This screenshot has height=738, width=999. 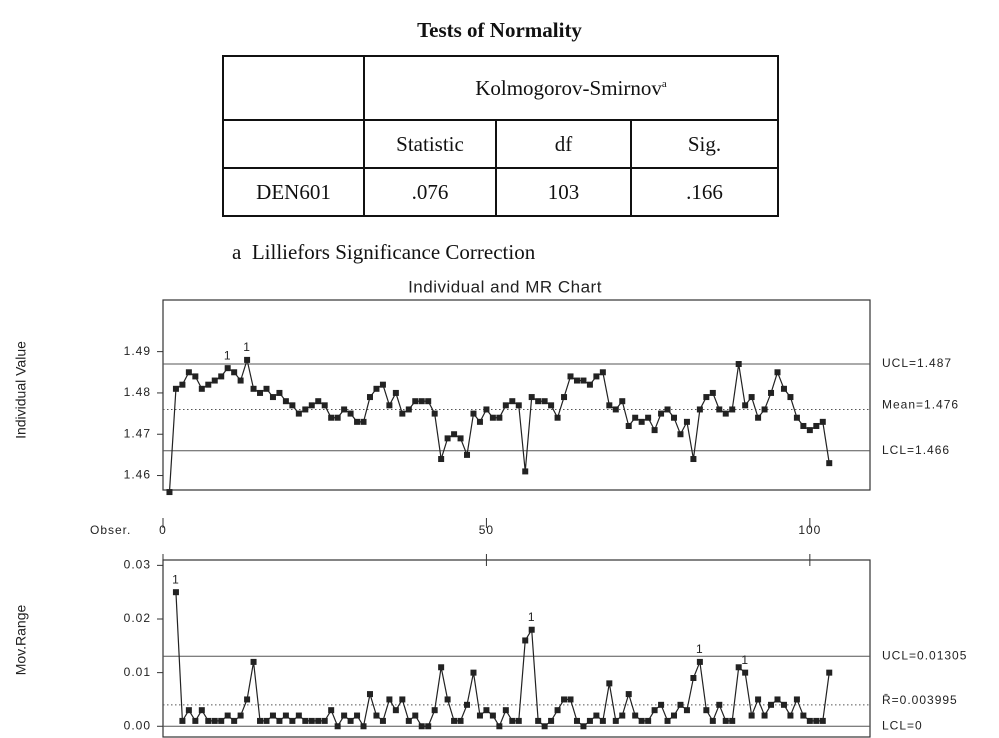 What do you see at coordinates (664, 83) in the screenshot?
I see `note-mark: a` at bounding box center [664, 83].